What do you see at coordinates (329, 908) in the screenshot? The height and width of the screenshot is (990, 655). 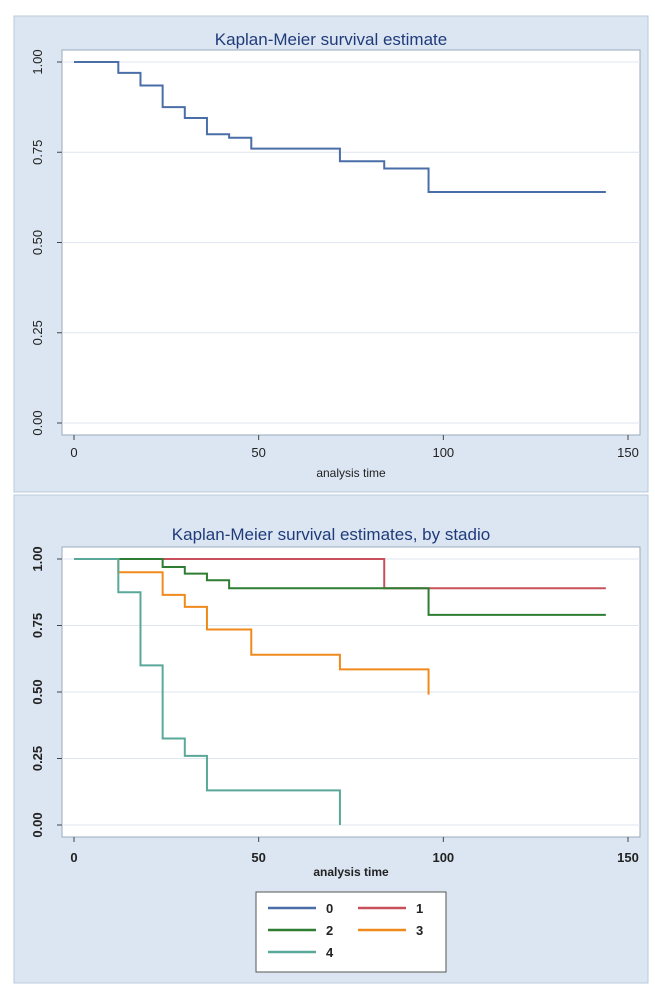 I see `legend-label-0: 0` at bounding box center [329, 908].